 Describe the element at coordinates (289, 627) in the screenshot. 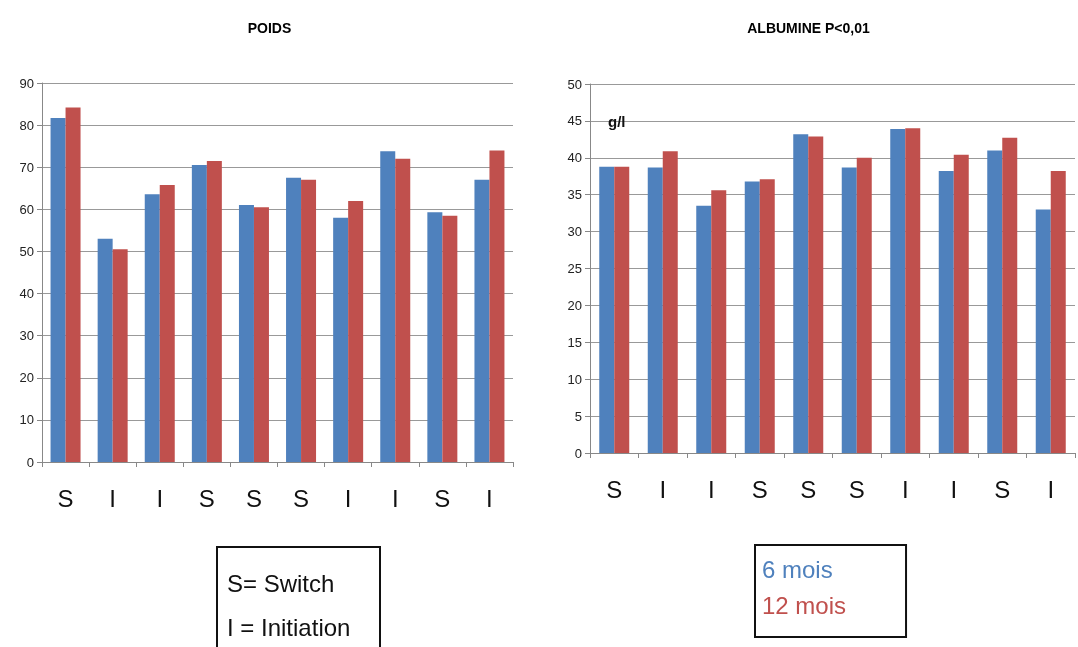

I see `text: I = Initiation` at that location.